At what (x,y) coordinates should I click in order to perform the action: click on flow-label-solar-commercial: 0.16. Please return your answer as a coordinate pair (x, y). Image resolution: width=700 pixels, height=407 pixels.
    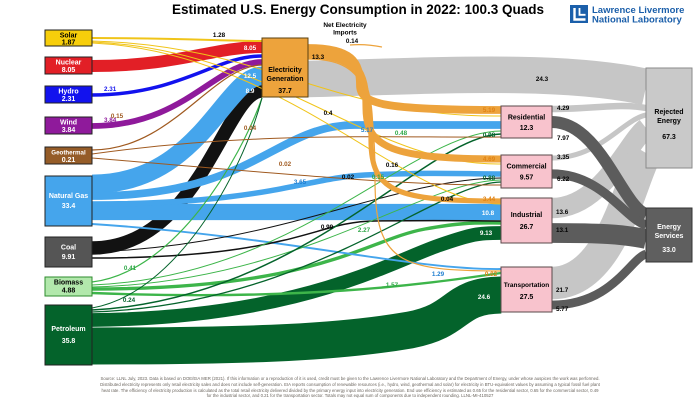
    Looking at the image, I should click on (392, 165).